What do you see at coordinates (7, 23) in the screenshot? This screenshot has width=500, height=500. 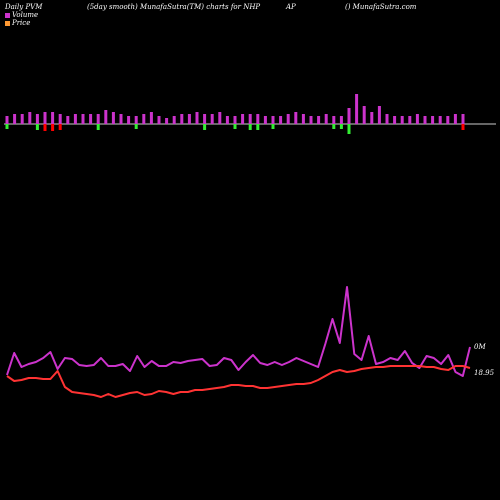 I see `legend-price-swatch` at bounding box center [7, 23].